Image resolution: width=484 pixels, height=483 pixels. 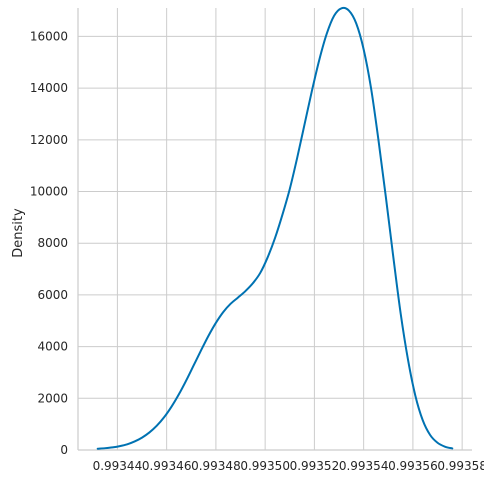 I want to click on y-tick-label: 16000, so click(x=49, y=36).